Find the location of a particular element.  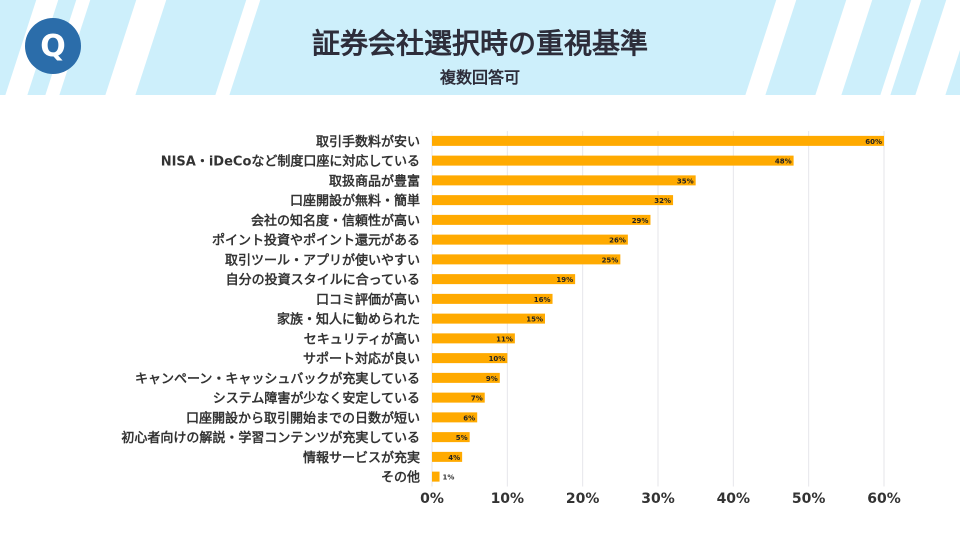

category-label: システム障害が少なく安定している is located at coordinates (316, 399).